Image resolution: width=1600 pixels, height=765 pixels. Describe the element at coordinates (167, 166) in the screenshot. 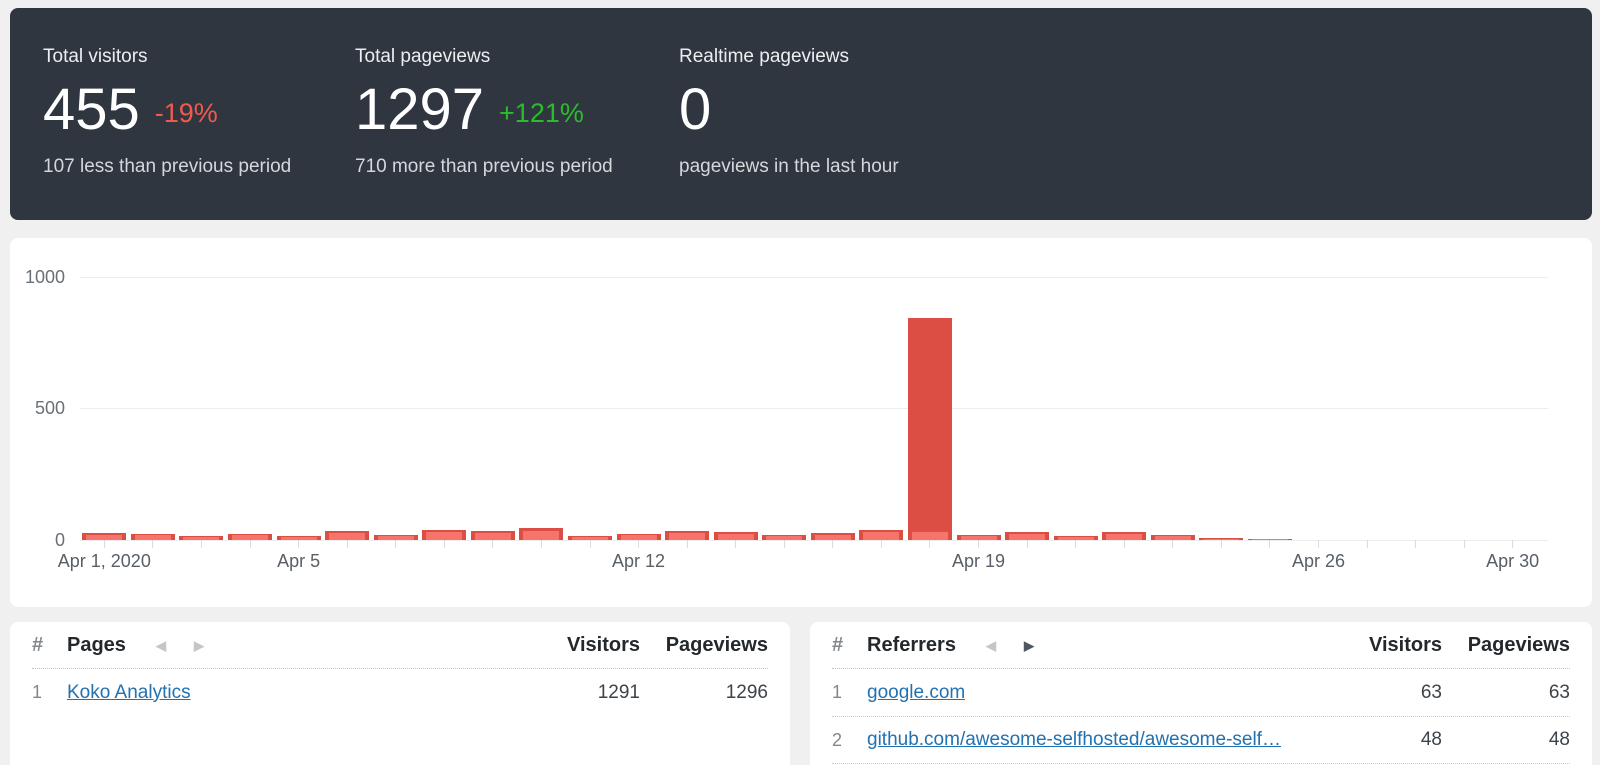

I see `stat-subtitle: 107 less than previous period` at that location.